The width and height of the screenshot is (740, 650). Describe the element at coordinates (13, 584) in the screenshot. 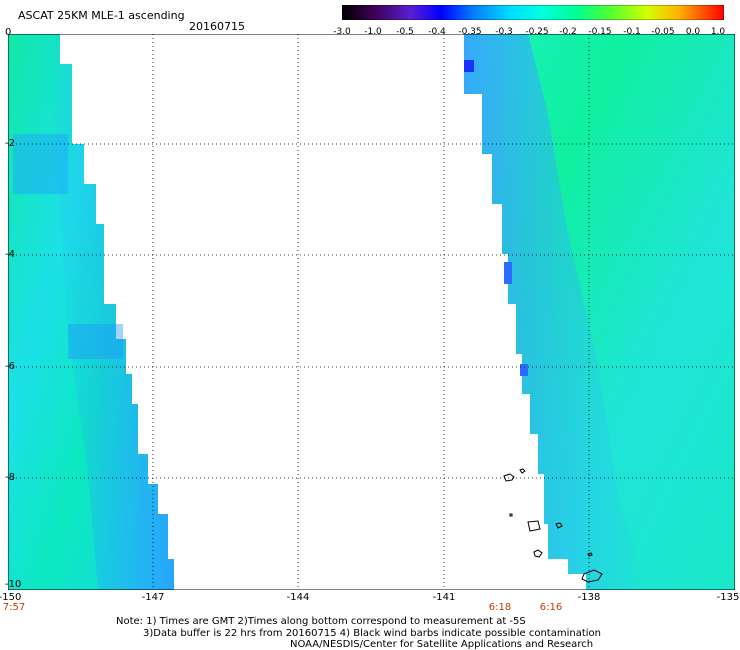

I see `y-tick-label: -10` at that location.